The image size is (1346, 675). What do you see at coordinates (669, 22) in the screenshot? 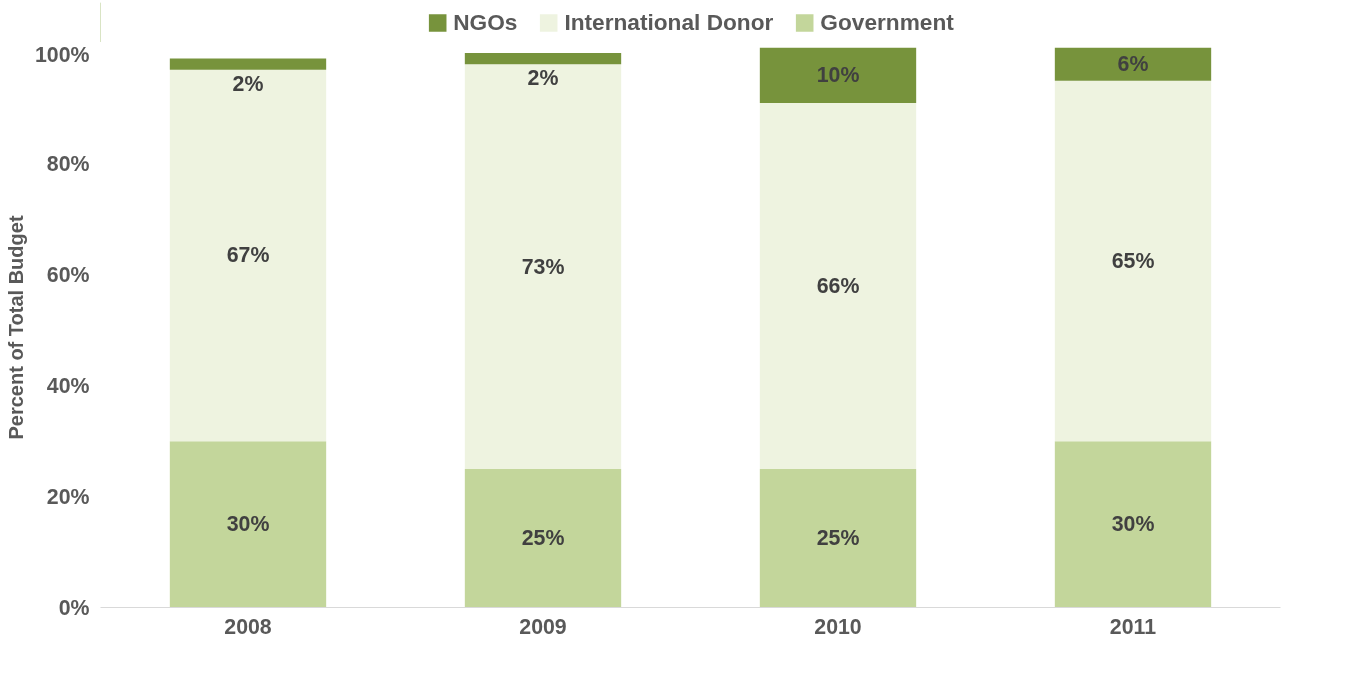
I see `legend-label: International Donor` at bounding box center [669, 22].